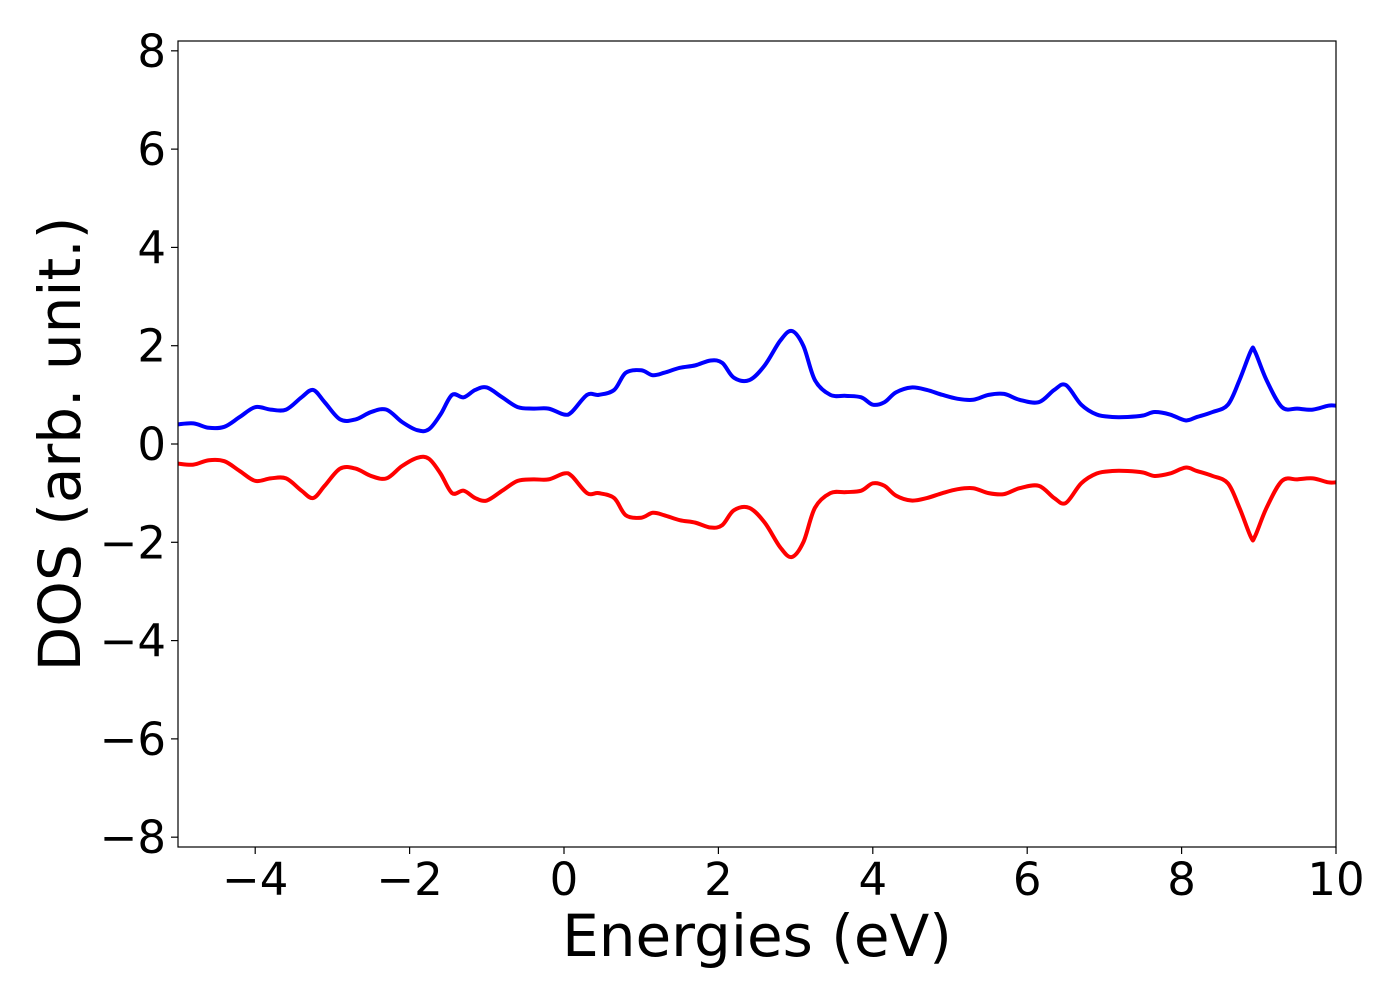  Describe the element at coordinates (133, 641) in the screenshot. I see `y-tick-label: −4` at that location.